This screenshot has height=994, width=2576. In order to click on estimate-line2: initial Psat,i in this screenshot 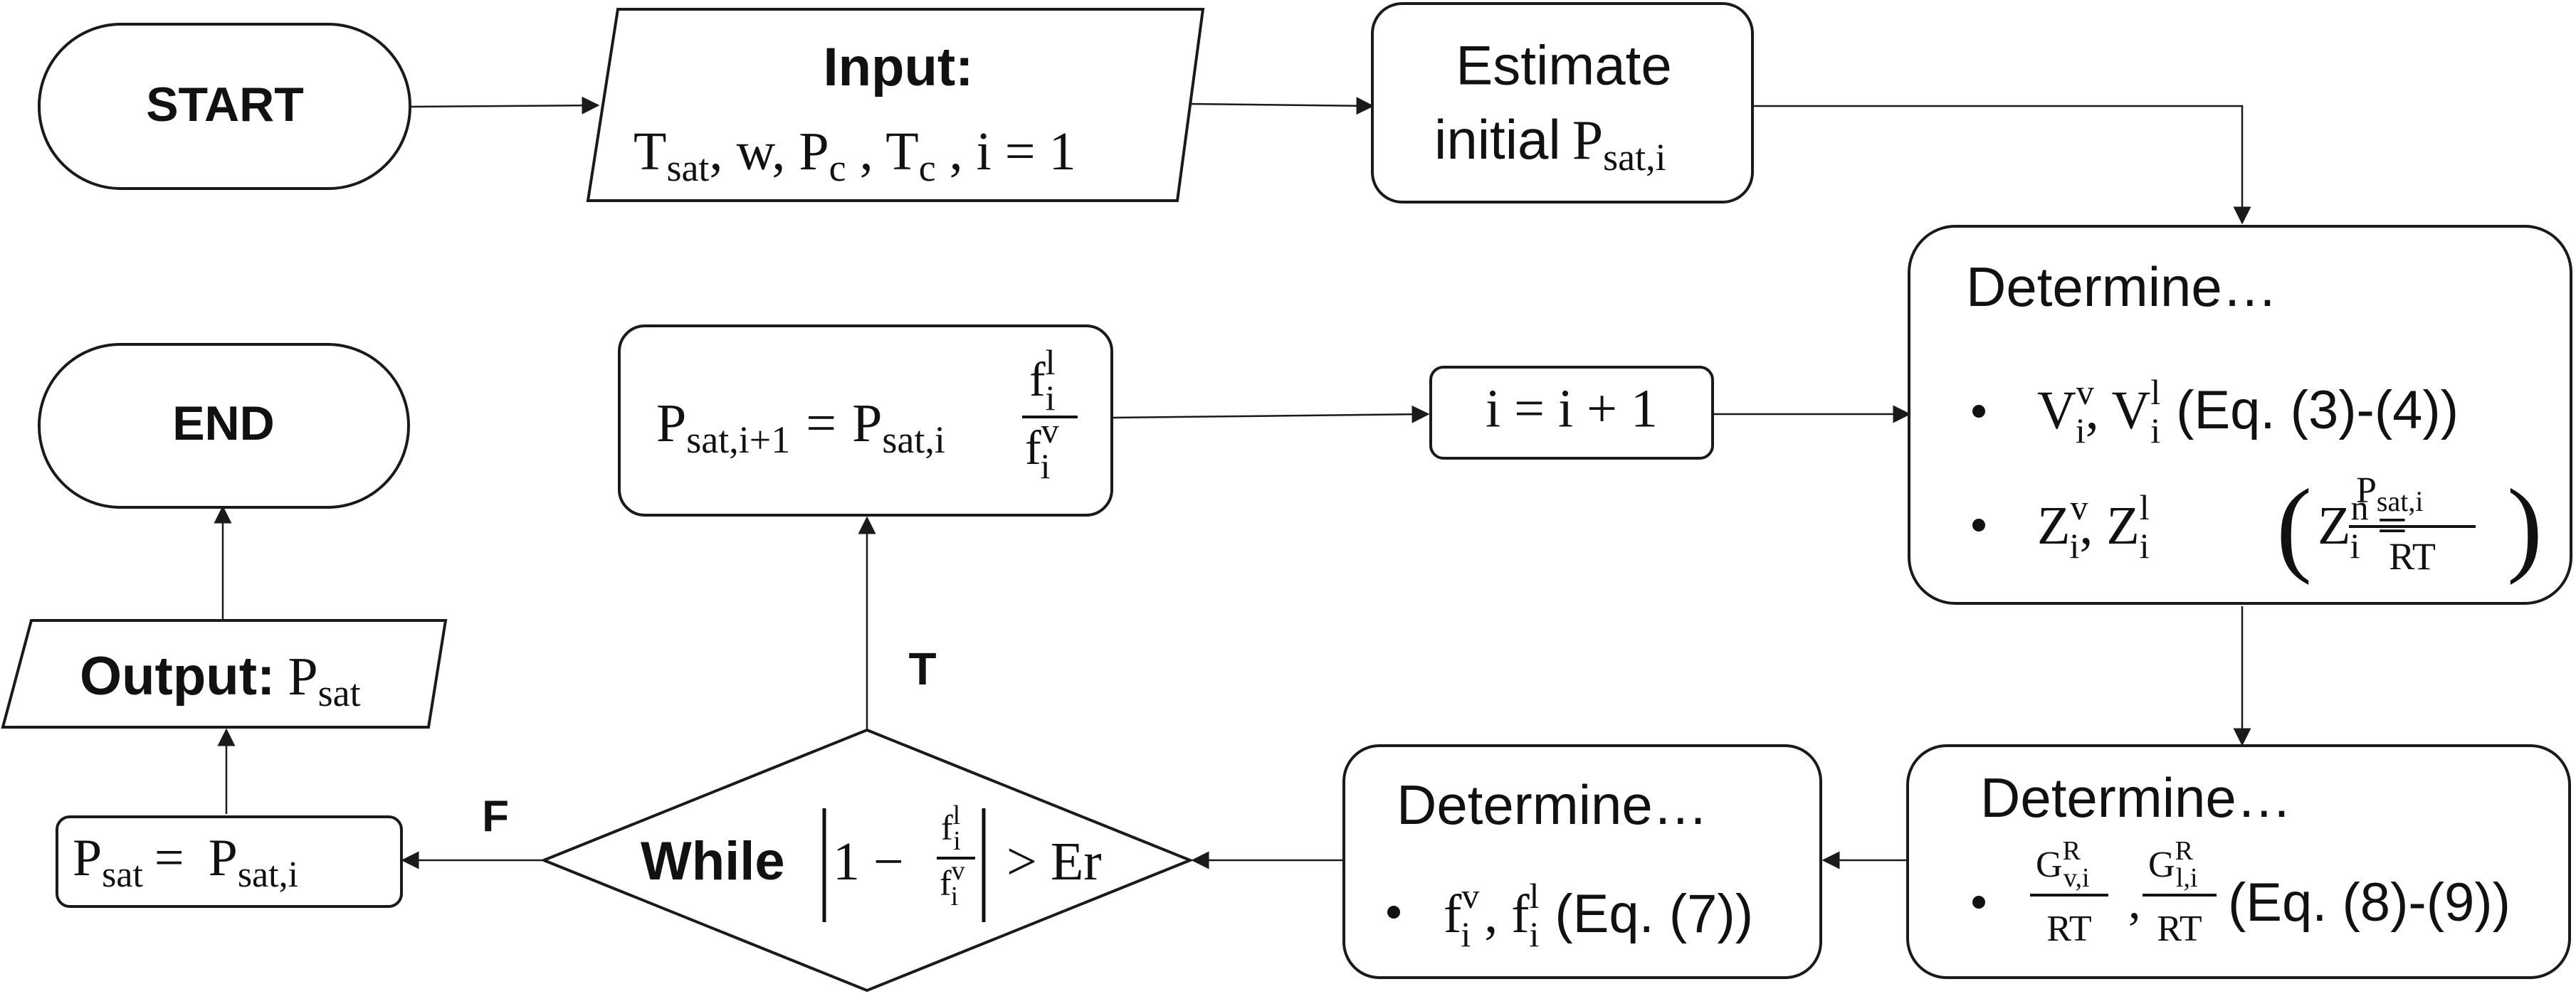, I will do `click(1550, 143)`.